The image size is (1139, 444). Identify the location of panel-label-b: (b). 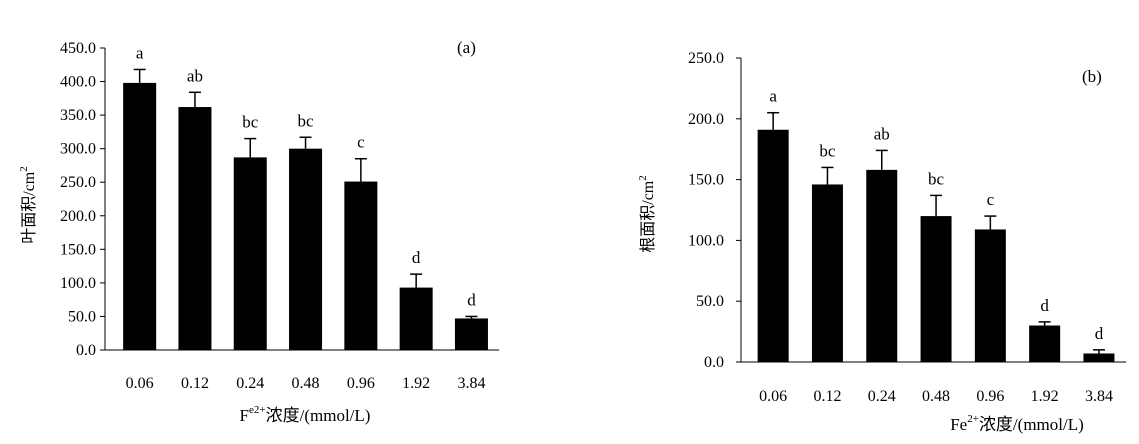
(1092, 76).